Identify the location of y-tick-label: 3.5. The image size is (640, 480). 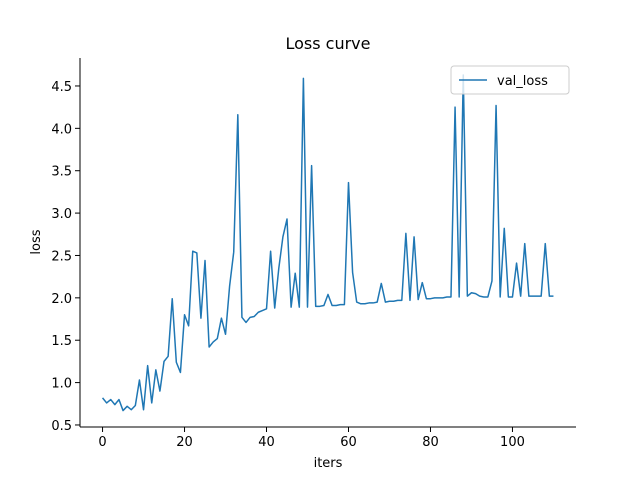
(61, 172).